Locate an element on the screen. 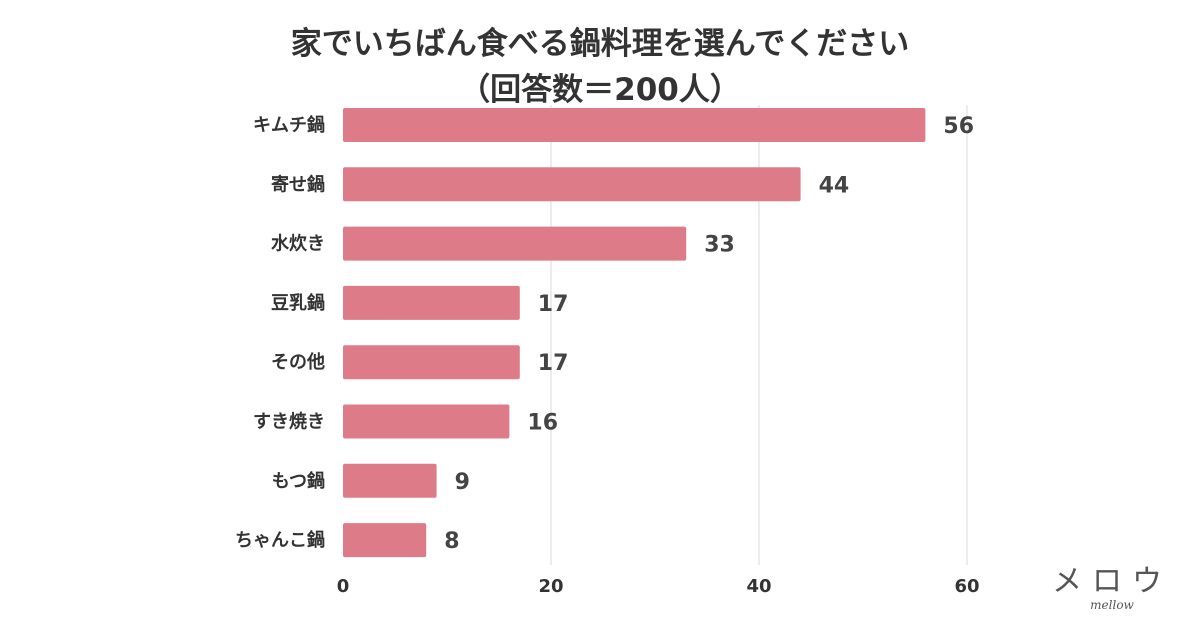 The image size is (1200, 630). chart-title-line-1: 家でいちばん食べる鍋料理を選んでください is located at coordinates (600, 44).